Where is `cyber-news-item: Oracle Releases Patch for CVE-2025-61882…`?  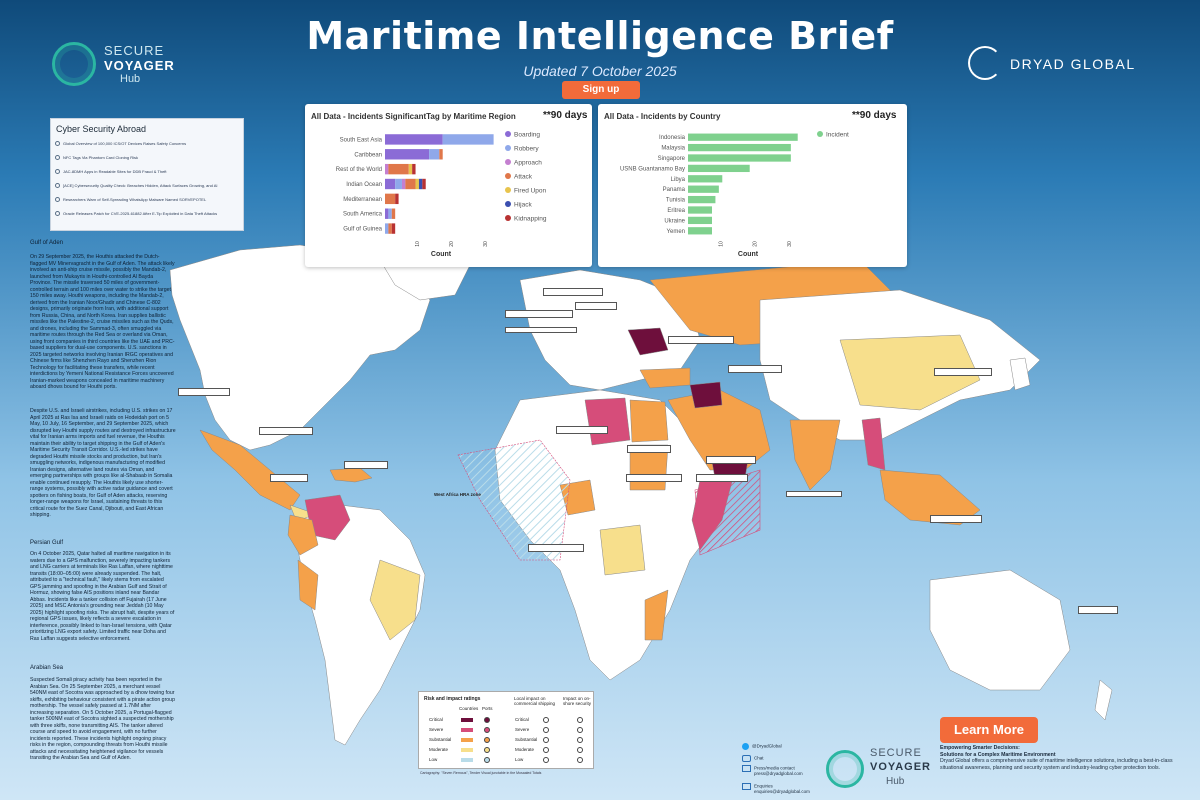 cyber-news-item: Oracle Releases Patch for CVE-2025-61882… is located at coordinates (147, 214).